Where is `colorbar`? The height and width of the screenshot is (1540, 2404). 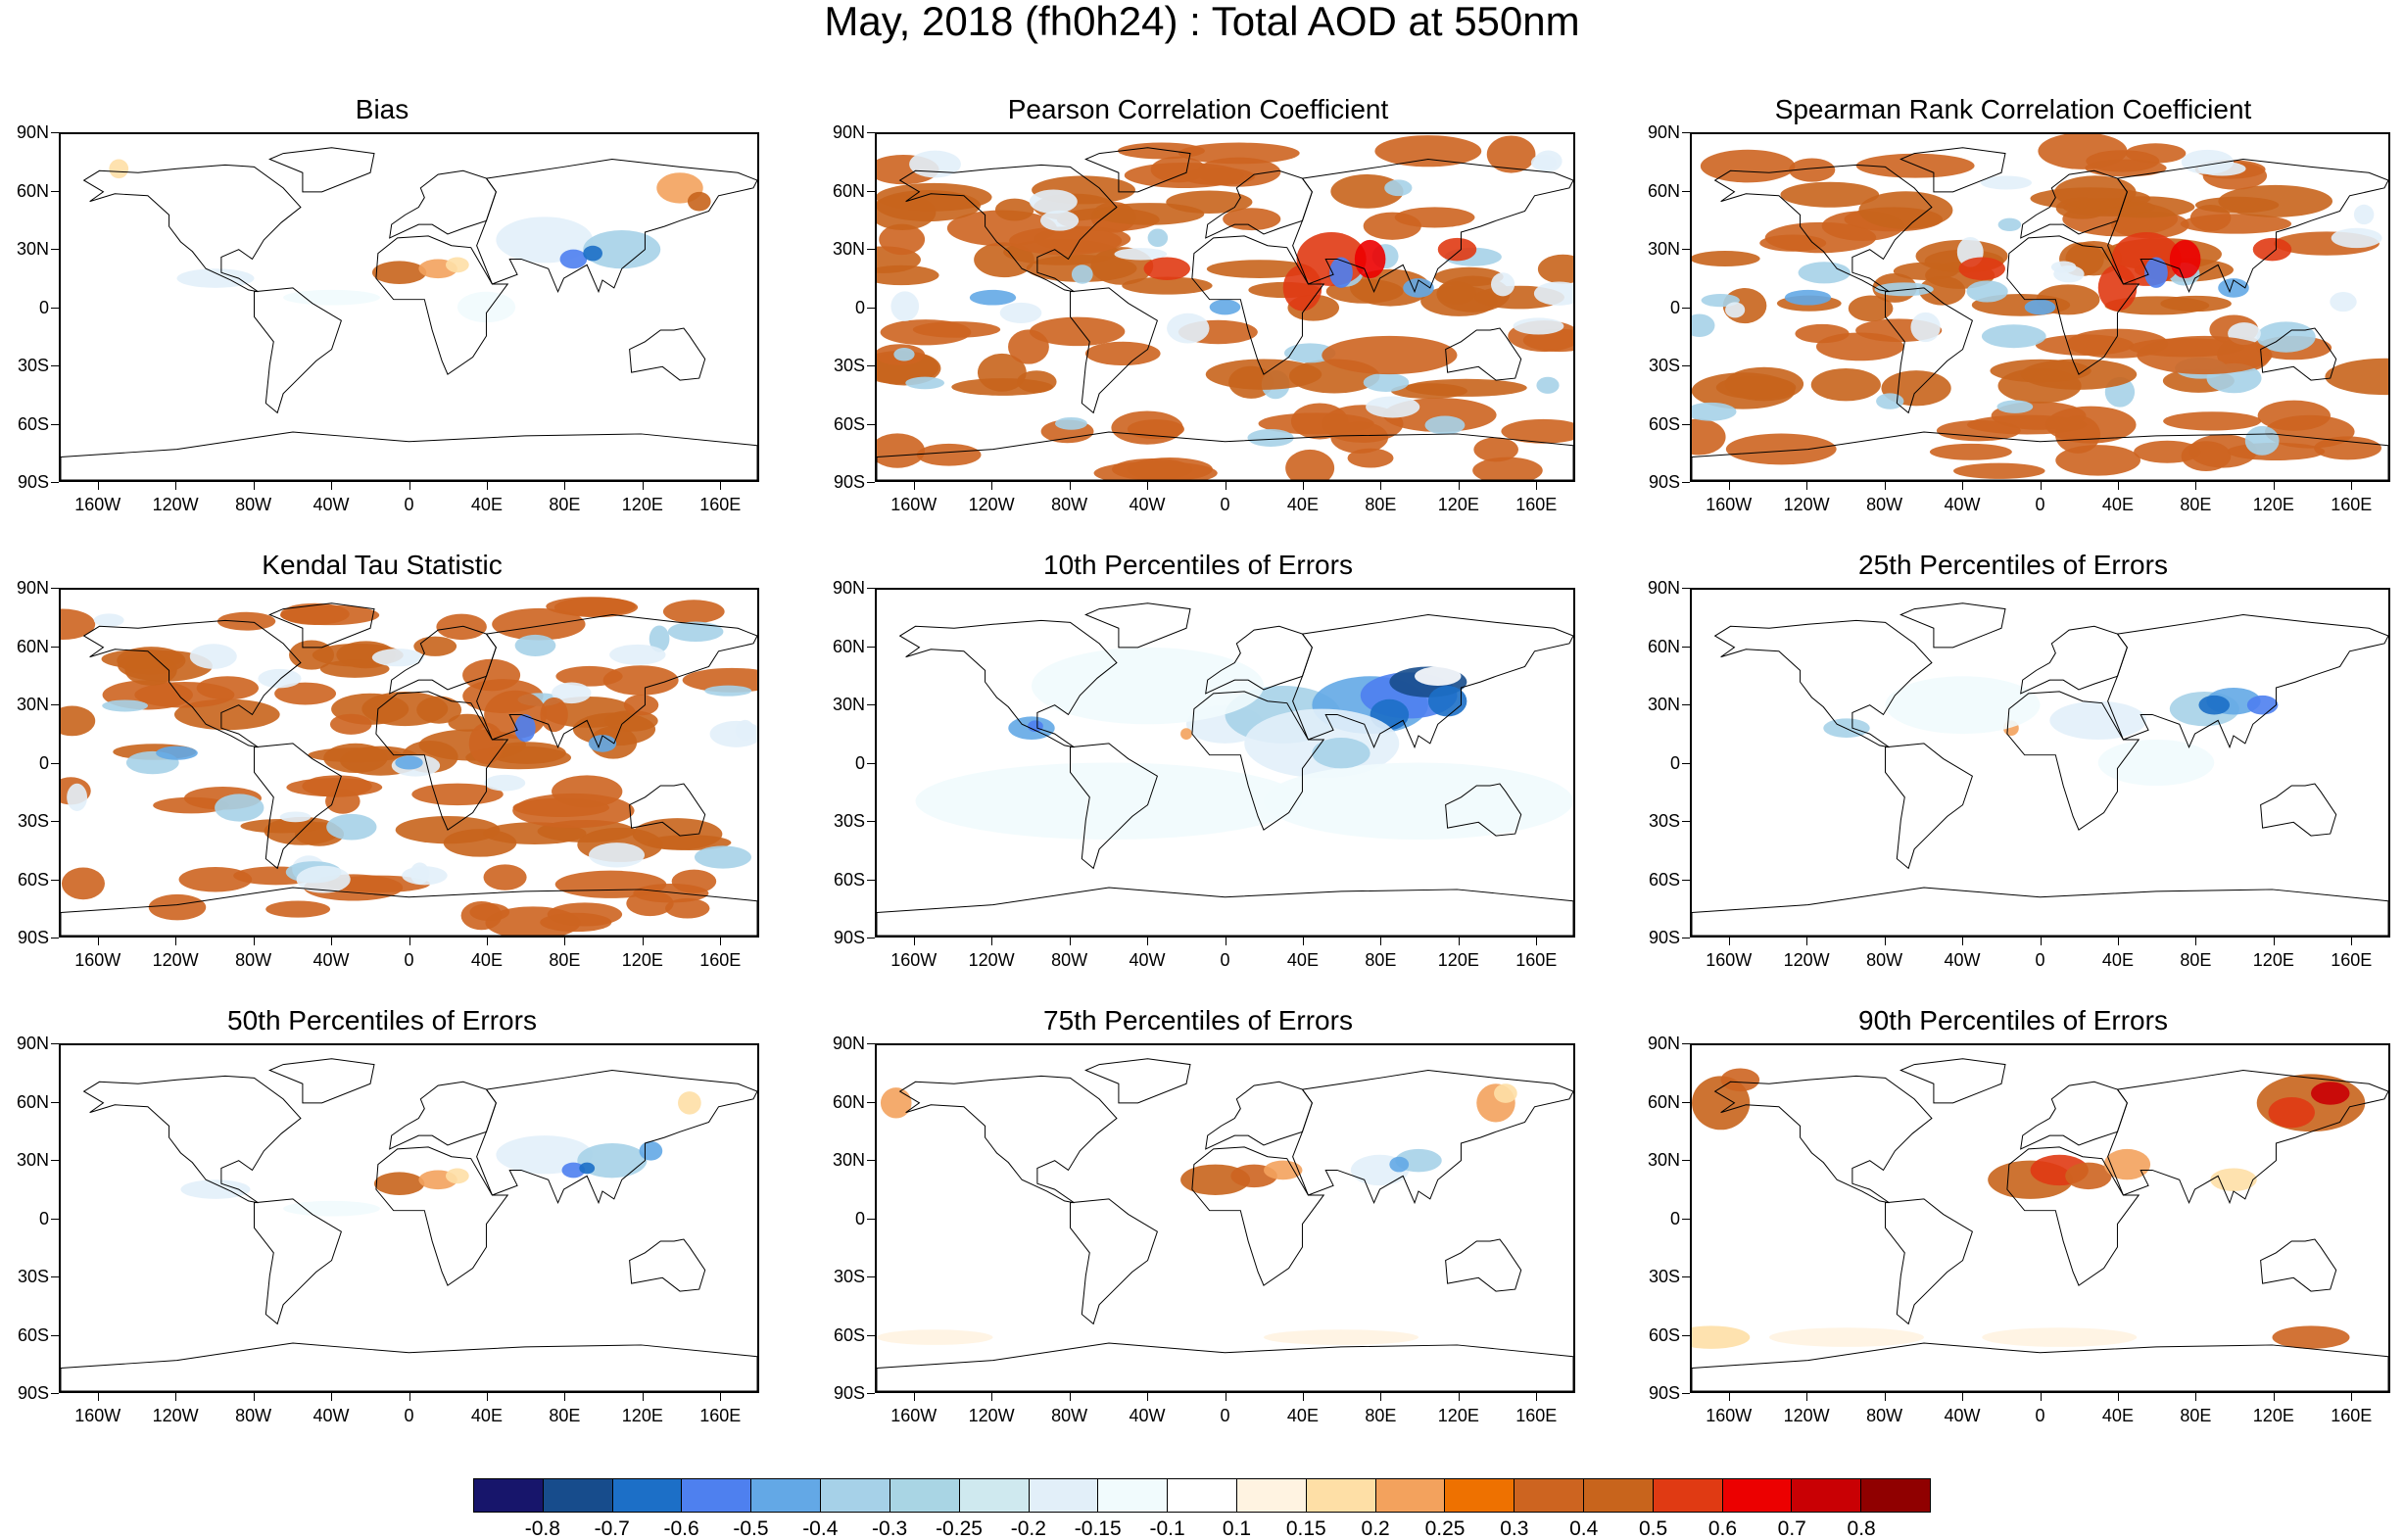 colorbar is located at coordinates (1202, 1496).